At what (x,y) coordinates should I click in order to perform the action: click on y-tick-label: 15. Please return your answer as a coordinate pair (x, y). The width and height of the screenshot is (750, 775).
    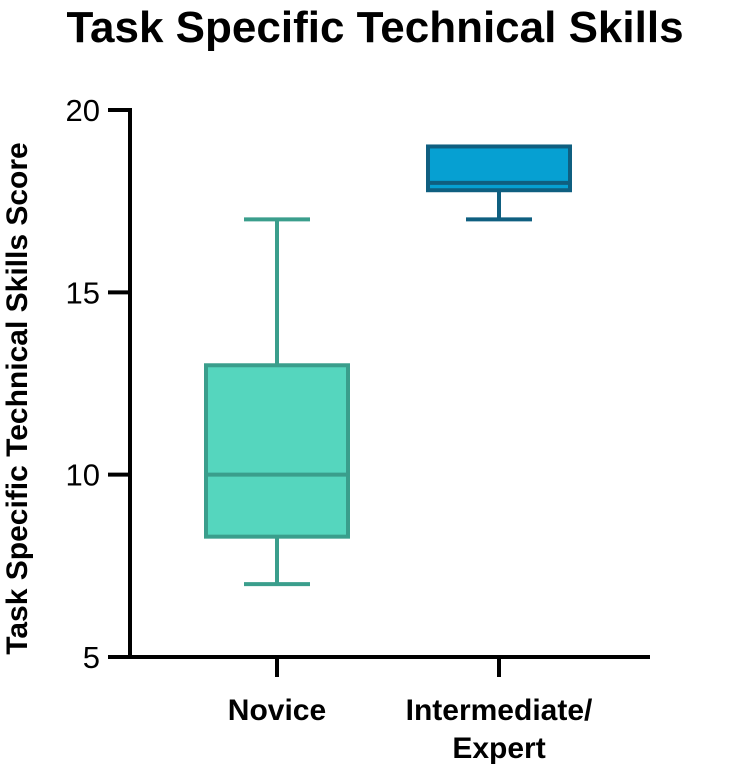
    Looking at the image, I should click on (83, 292).